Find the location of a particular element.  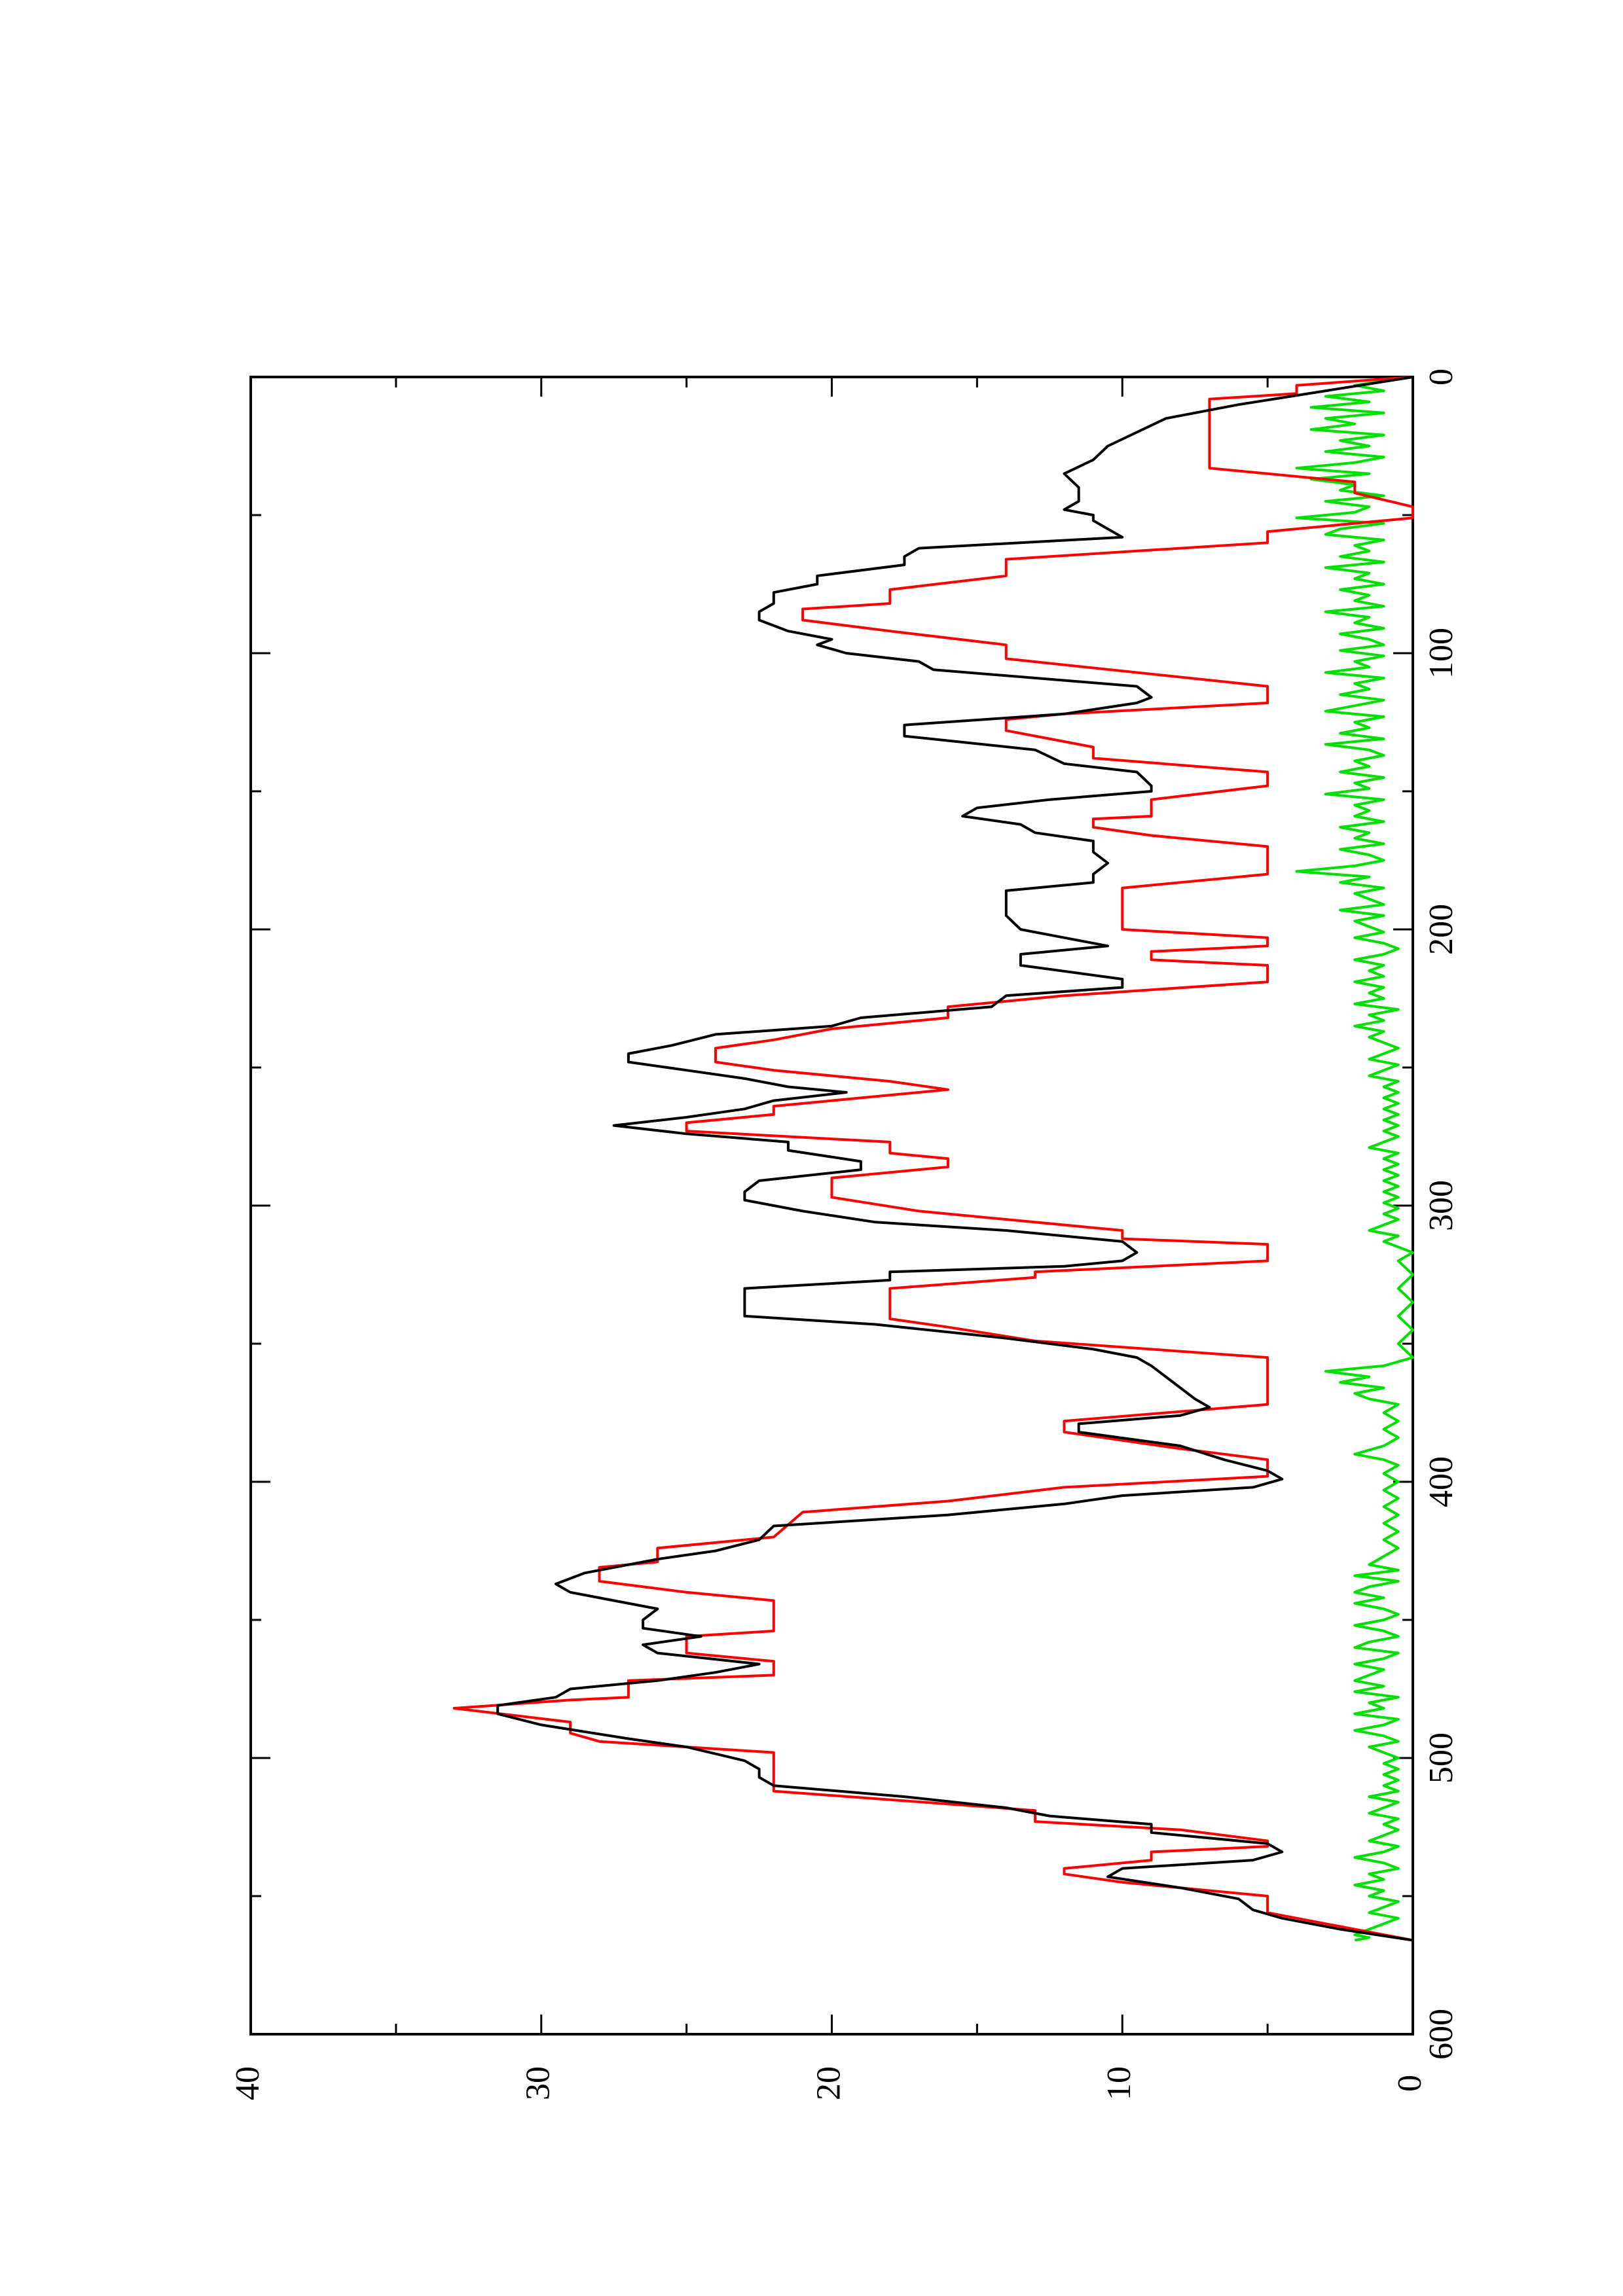

y-tick-label: 40 is located at coordinates (247, 2083).